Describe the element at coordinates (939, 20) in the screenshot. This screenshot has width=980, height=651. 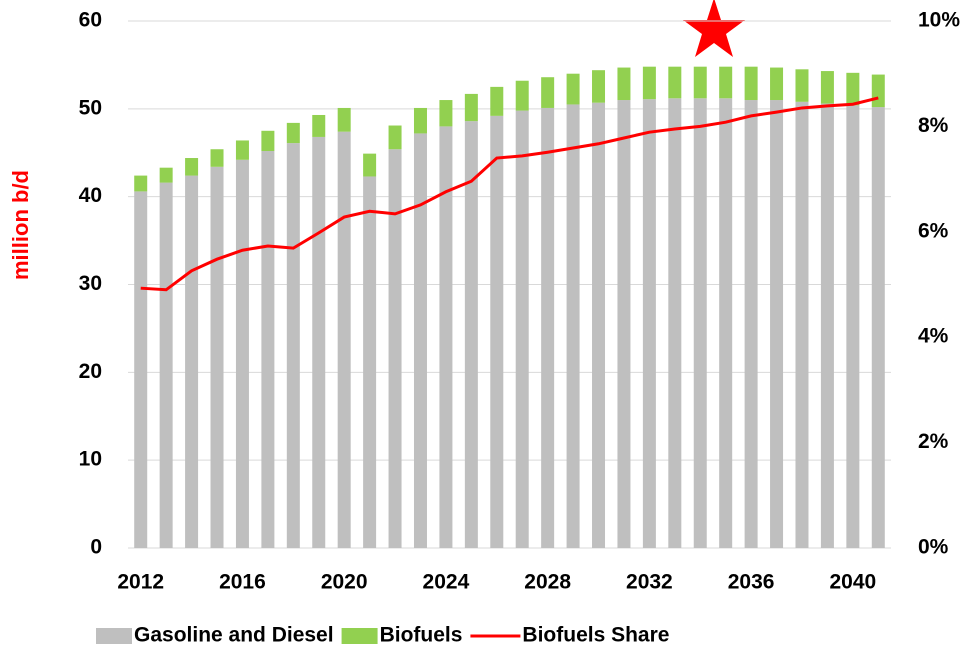
I see `y2-tick-label: 10%` at that location.